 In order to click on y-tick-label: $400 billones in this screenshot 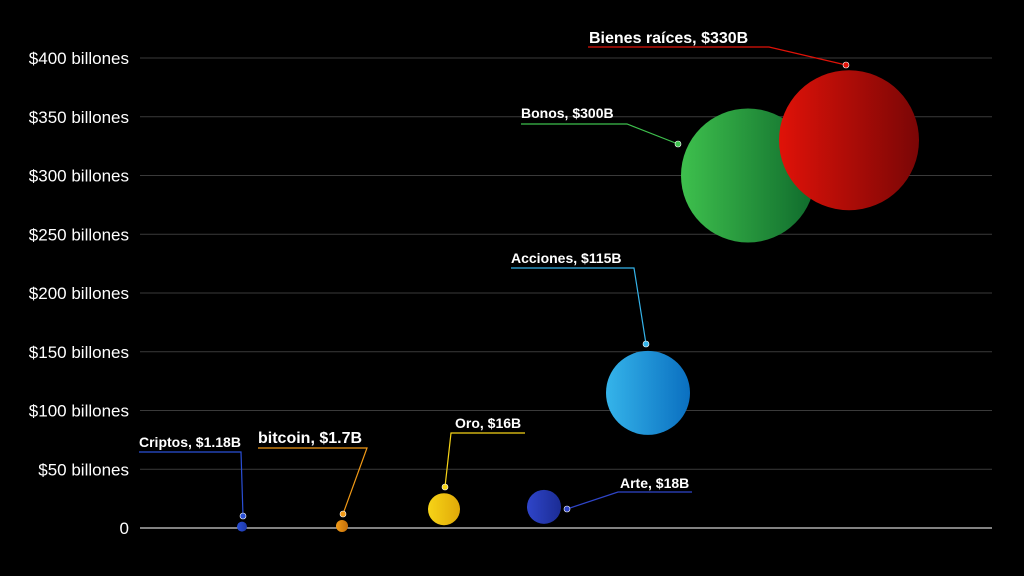, I will do `click(79, 58)`.